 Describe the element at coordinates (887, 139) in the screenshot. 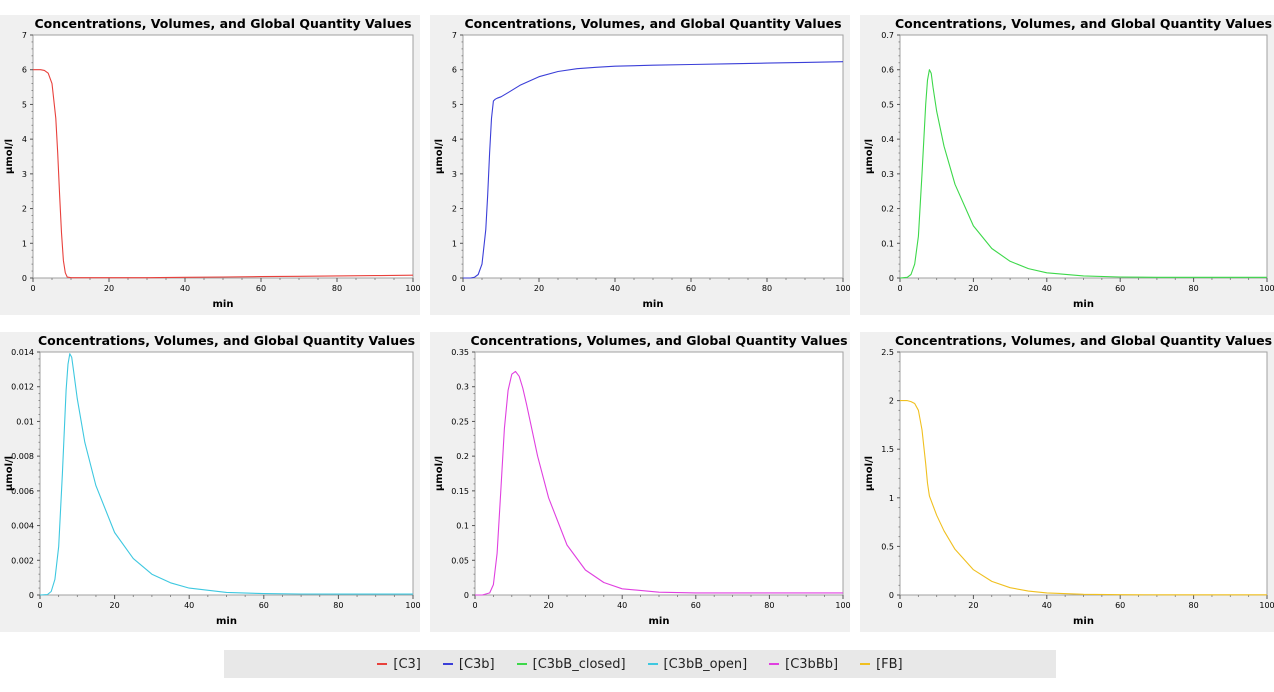

I see `y-tick-label: 0.4` at that location.